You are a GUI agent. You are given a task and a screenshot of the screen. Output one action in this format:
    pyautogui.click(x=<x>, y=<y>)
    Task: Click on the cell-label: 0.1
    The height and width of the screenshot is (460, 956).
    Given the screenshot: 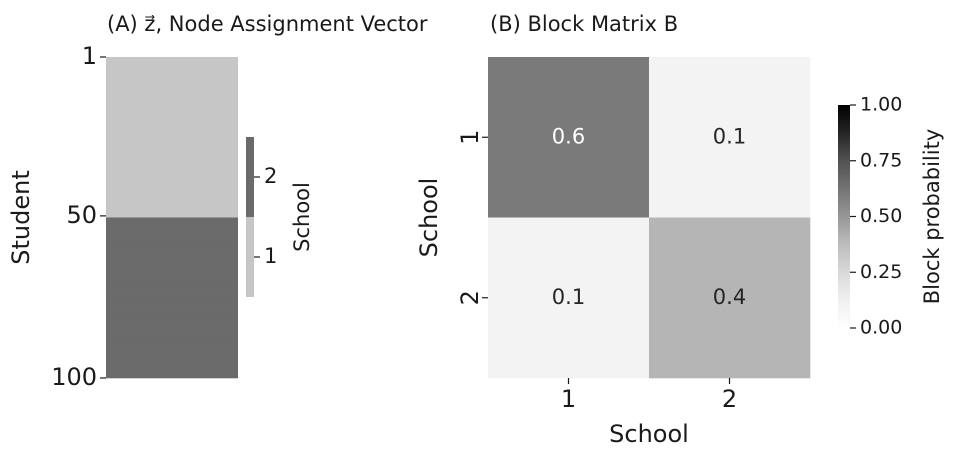 What is the action you would take?
    pyautogui.click(x=729, y=136)
    